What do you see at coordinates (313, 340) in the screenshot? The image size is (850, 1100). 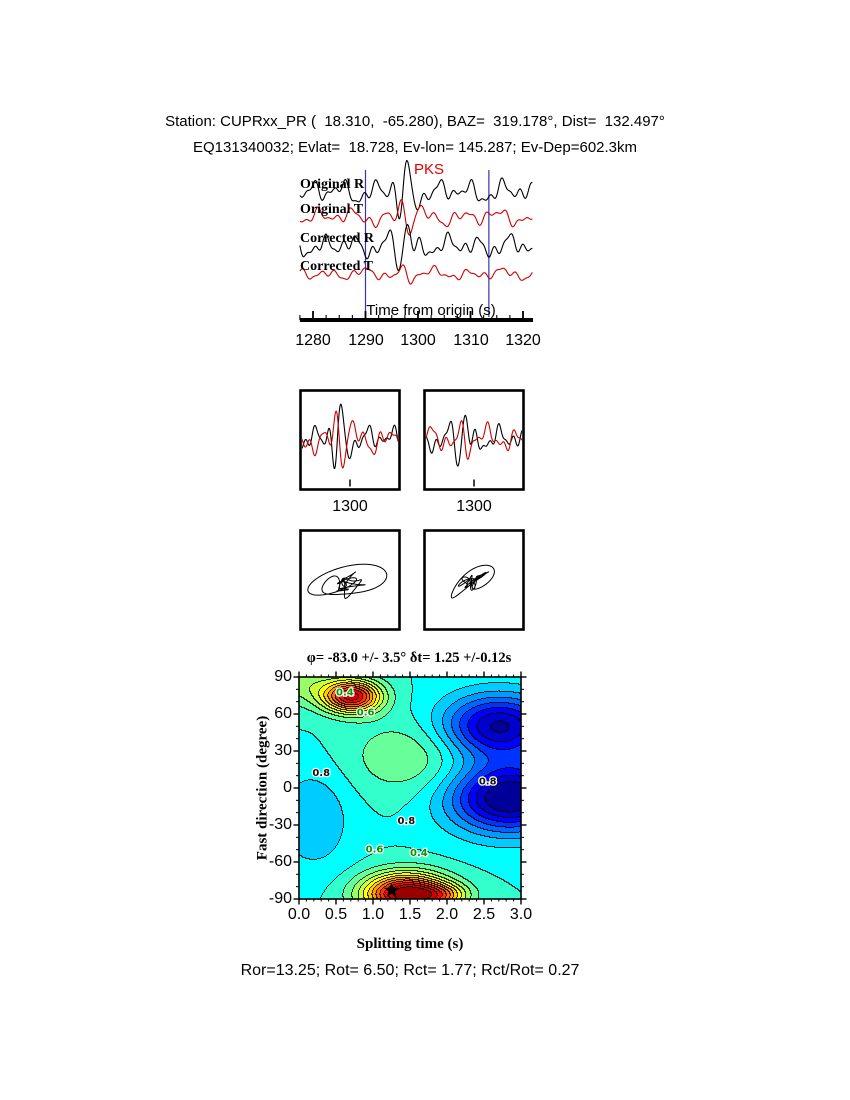 I see `time-tick-1280: 1280` at bounding box center [313, 340].